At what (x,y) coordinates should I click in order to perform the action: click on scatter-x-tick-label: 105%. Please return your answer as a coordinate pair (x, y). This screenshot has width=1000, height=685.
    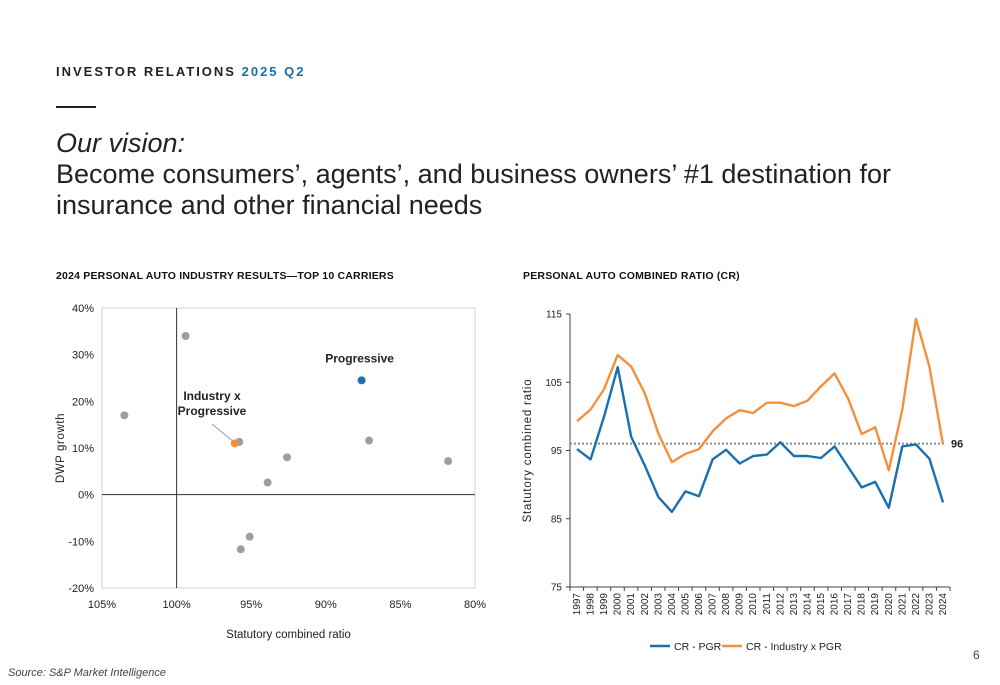
    Looking at the image, I should click on (102, 605).